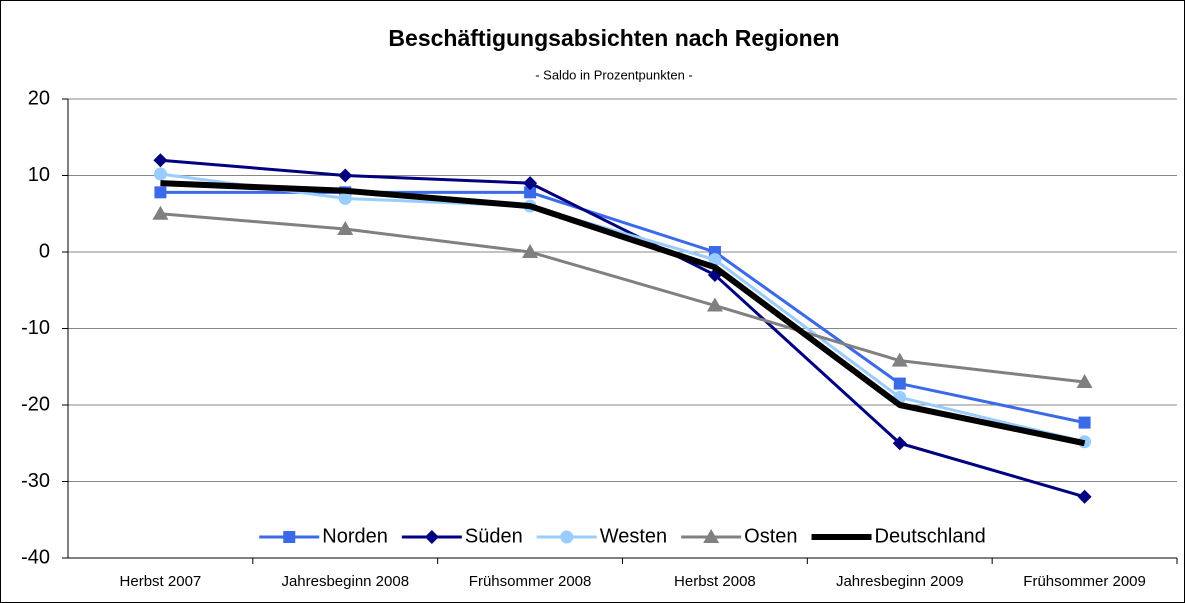 This screenshot has height=603, width=1185. I want to click on x-tick-label: Jahresbeginn 2008, so click(345, 581).